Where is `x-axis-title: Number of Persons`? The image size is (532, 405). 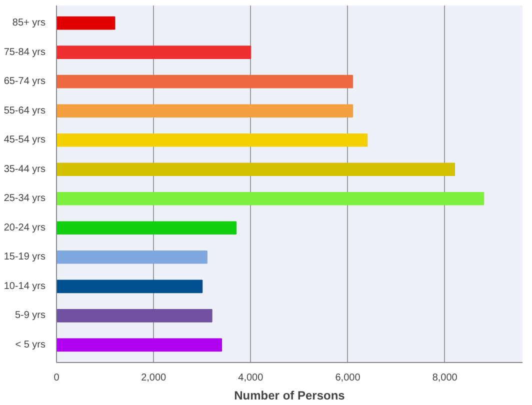
x-axis-title: Number of Persons is located at coordinates (290, 395).